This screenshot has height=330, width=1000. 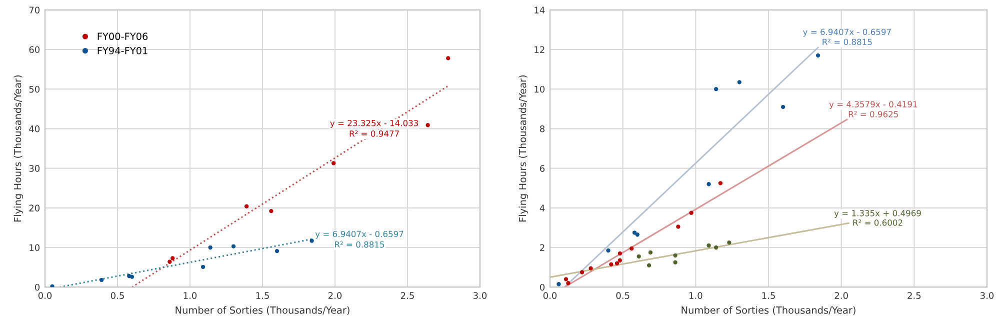 What do you see at coordinates (34, 168) in the screenshot?
I see `y-tick-label: 30` at bounding box center [34, 168].